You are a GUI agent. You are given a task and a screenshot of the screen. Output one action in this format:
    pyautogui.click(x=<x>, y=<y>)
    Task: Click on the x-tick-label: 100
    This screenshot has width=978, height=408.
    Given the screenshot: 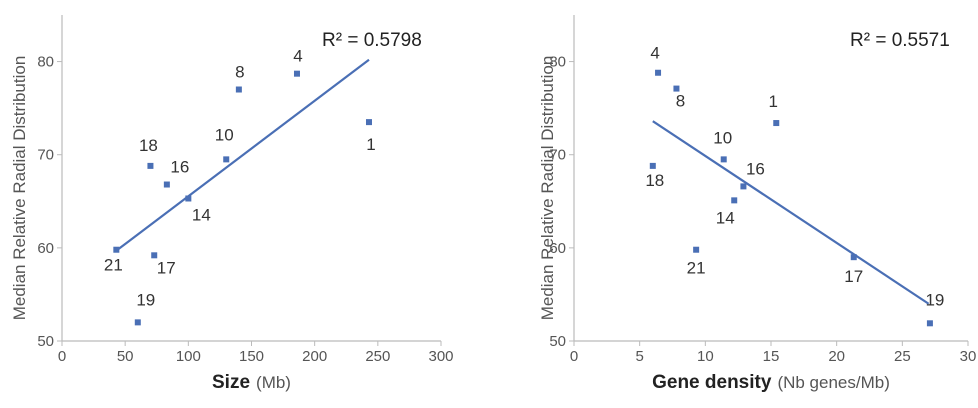 What is the action you would take?
    pyautogui.click(x=188, y=356)
    